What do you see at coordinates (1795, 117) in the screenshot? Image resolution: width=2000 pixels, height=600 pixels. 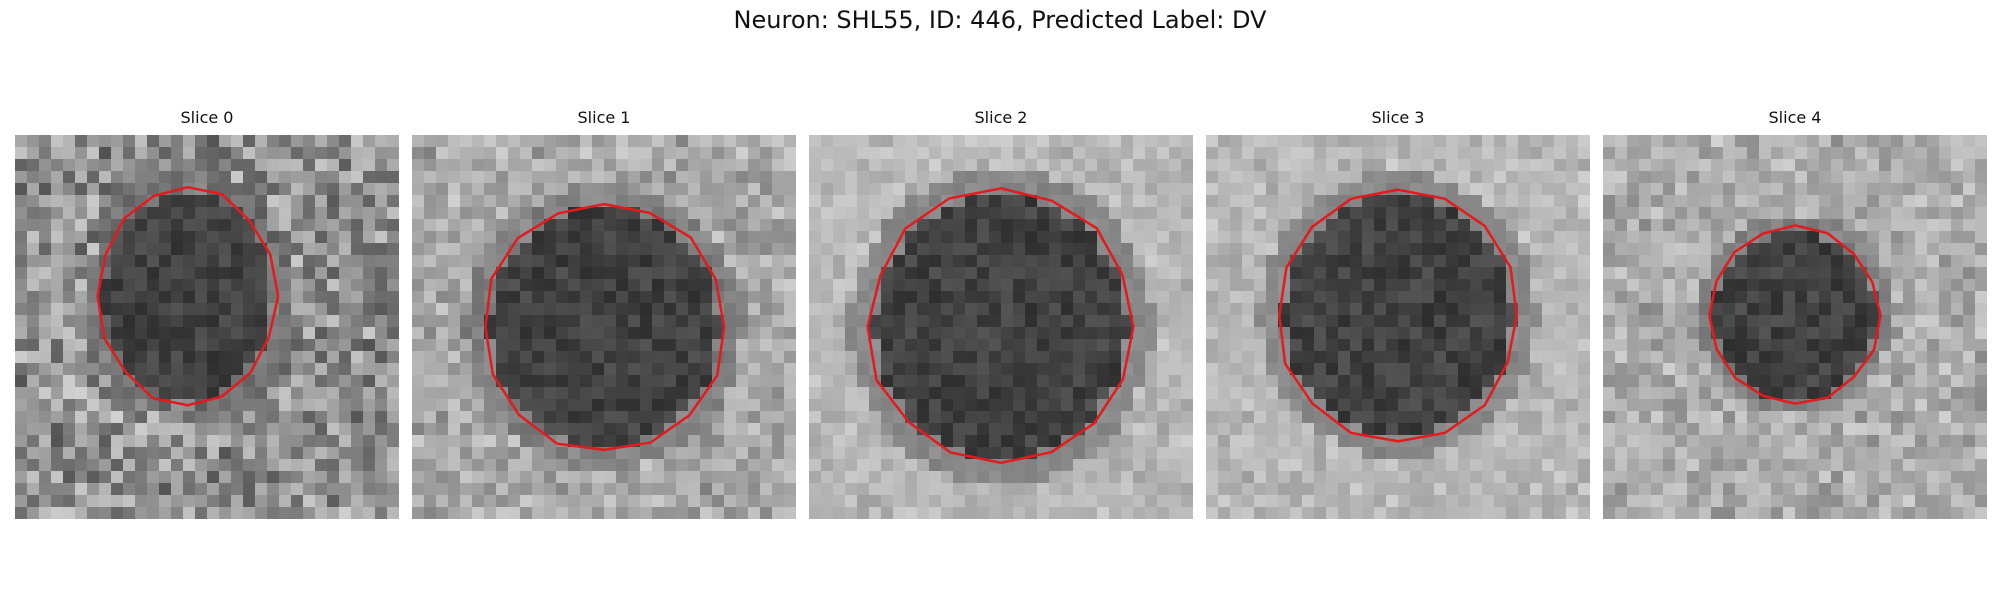 I see `slice-title-4: Slice 4` at bounding box center [1795, 117].